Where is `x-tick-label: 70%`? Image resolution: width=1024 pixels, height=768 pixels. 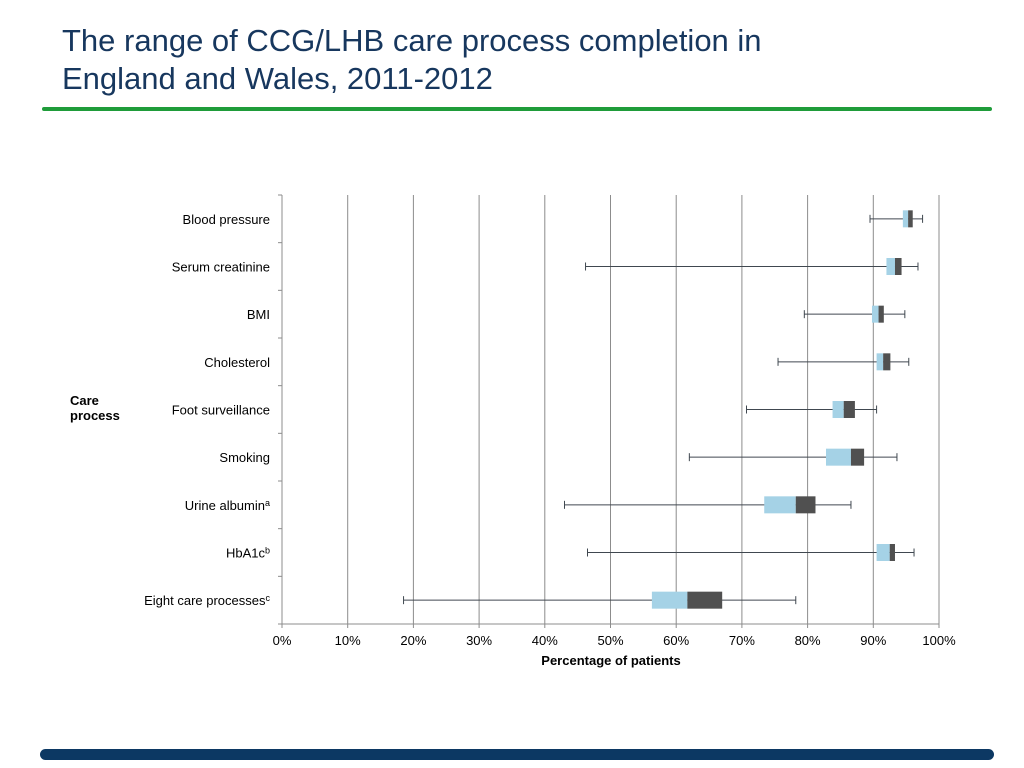
x-tick-label: 70% is located at coordinates (742, 640).